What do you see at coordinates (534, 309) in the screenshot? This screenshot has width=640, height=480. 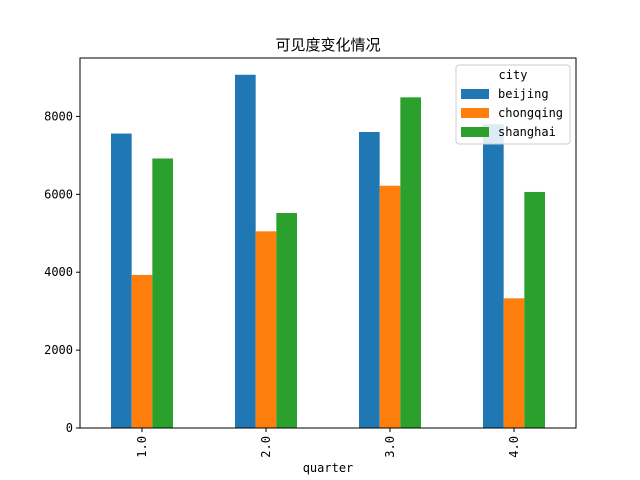 I see `bar-shanghai-4.0` at bounding box center [534, 309].